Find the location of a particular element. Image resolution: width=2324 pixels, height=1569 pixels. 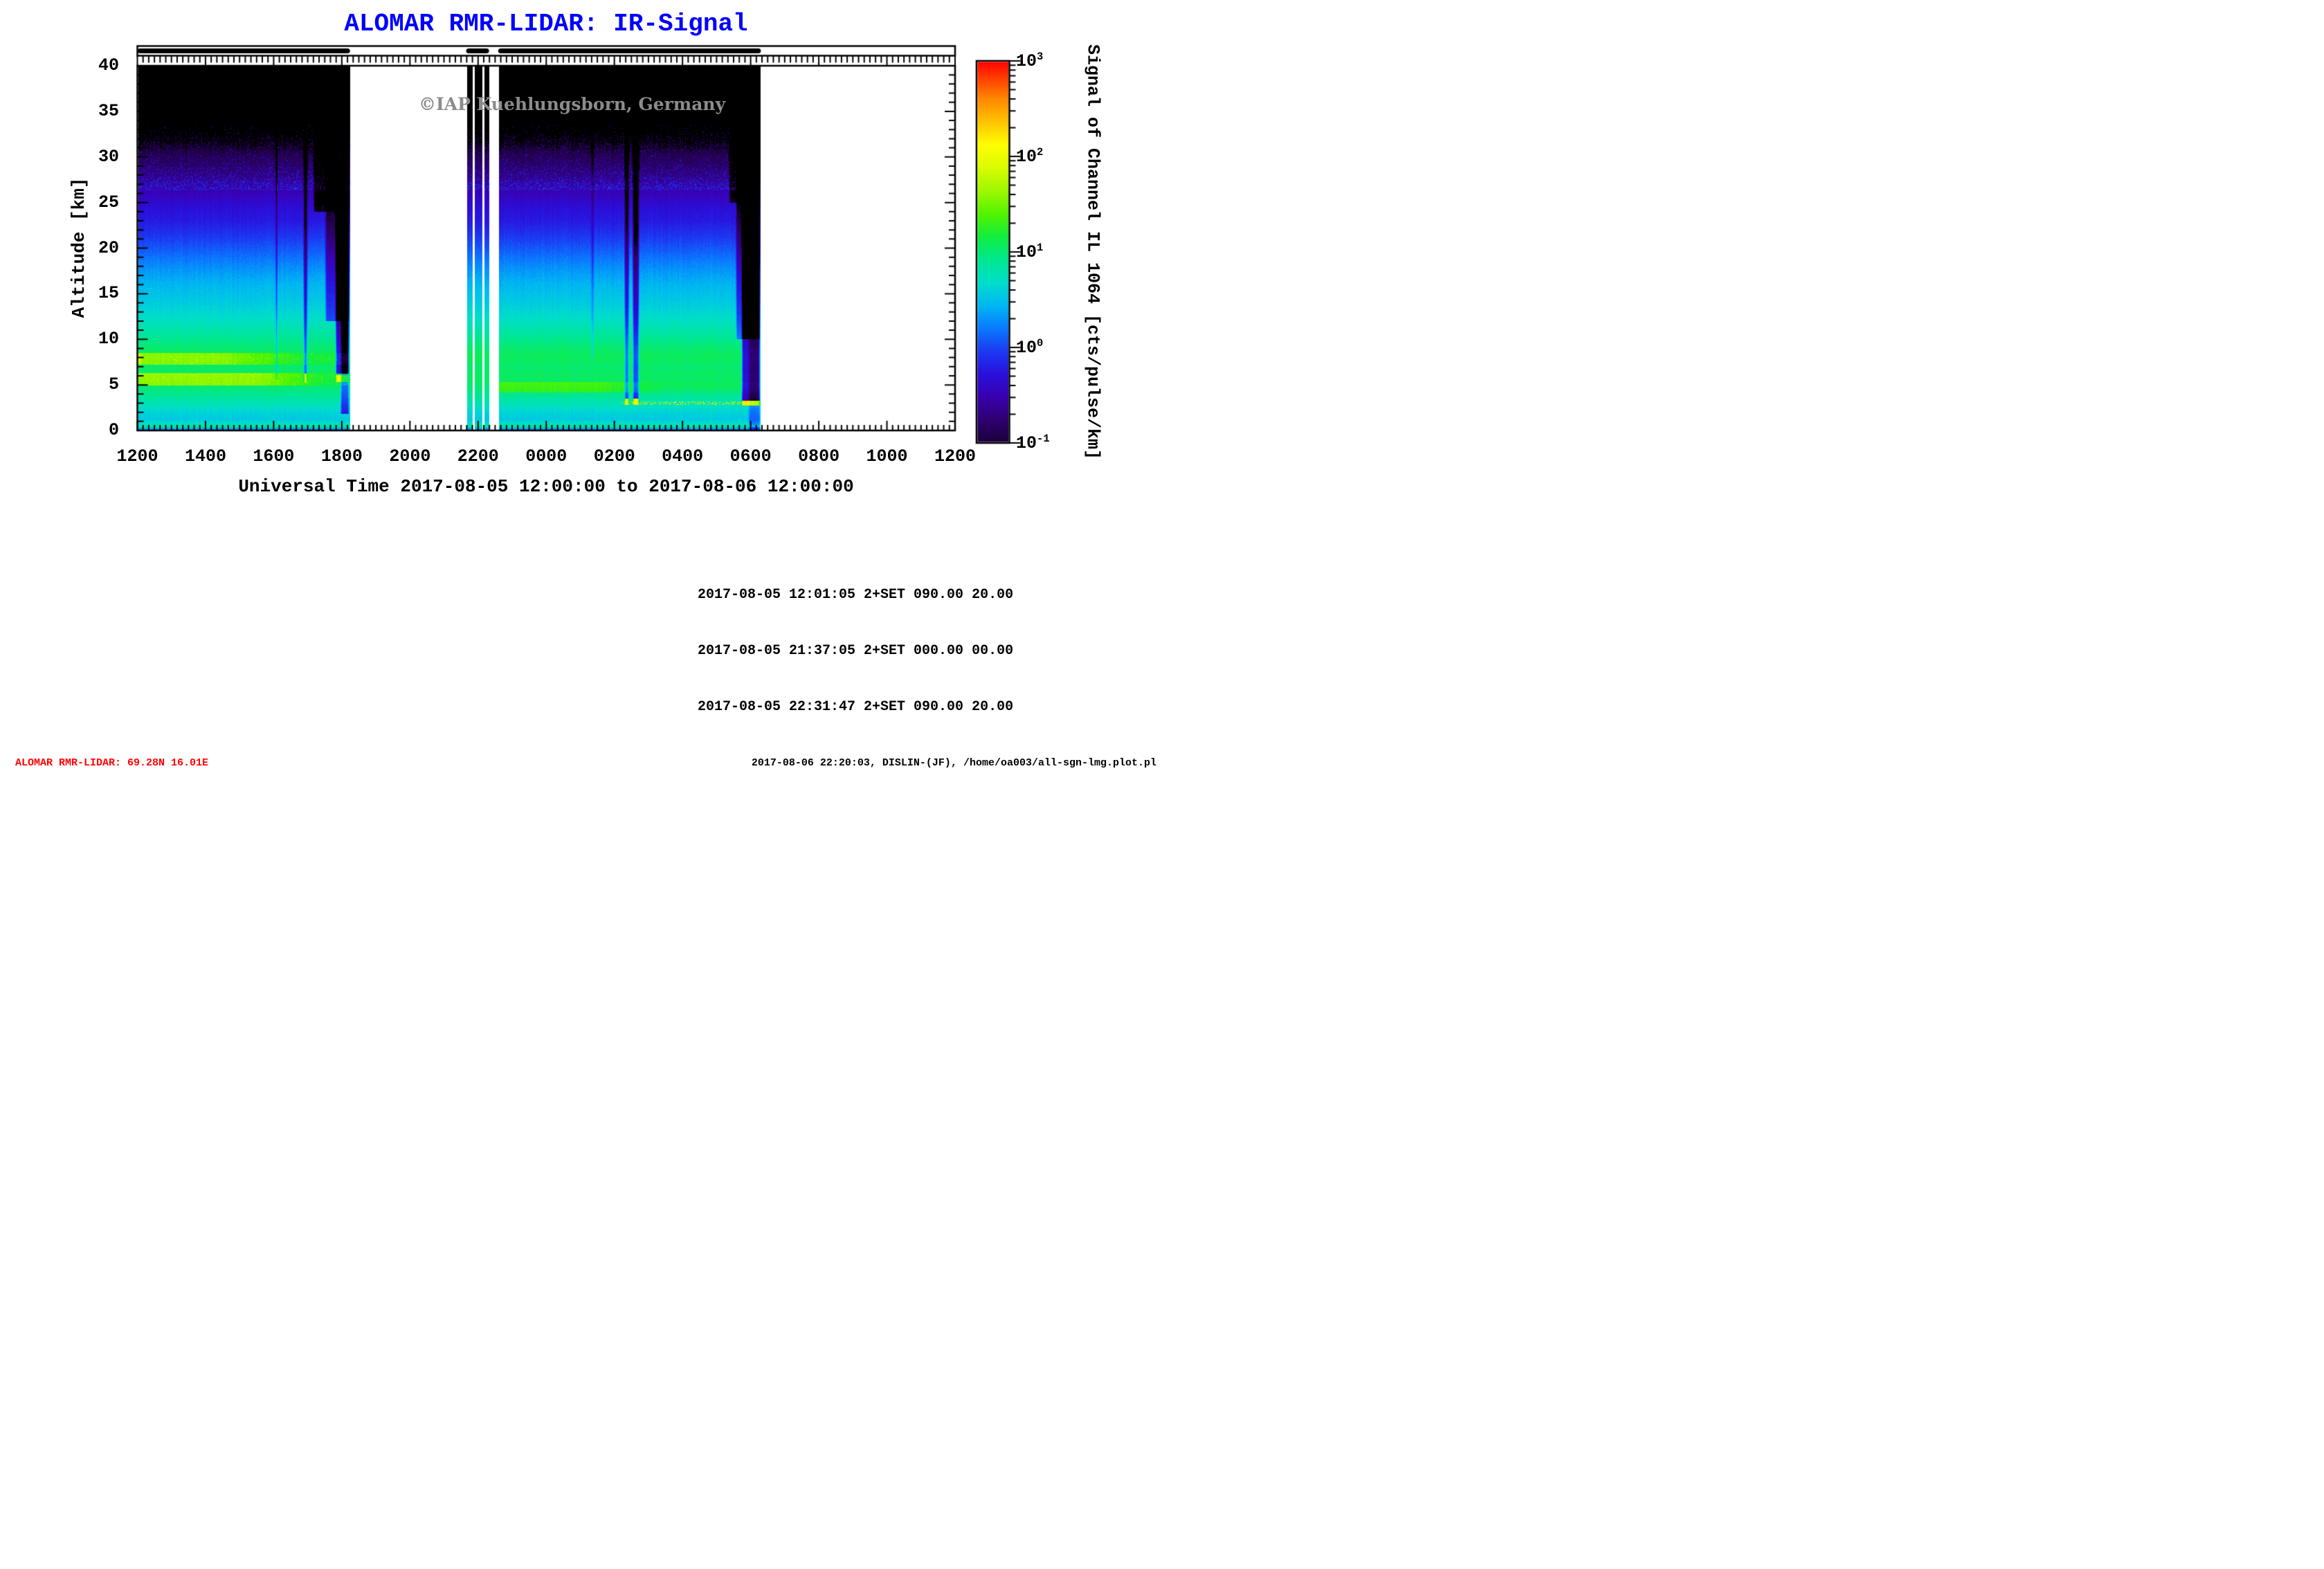

watermark-text: ©IAP Kuehlungsborn, Germany is located at coordinates (572, 104).